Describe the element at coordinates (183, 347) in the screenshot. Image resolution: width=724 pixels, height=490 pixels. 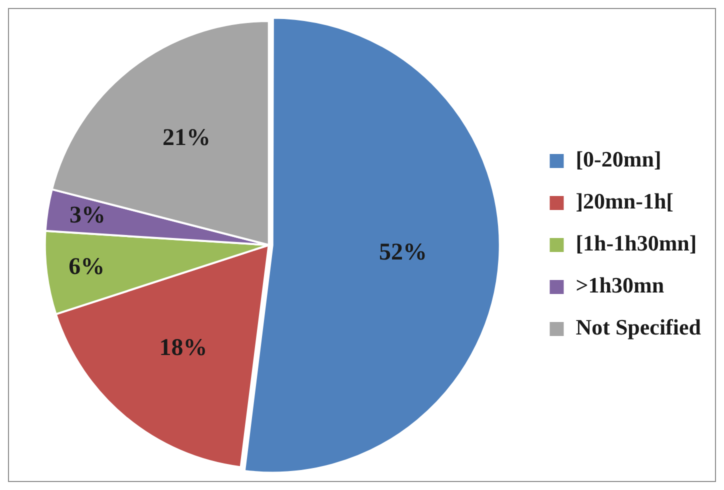
I see `data-label: 18%` at that location.